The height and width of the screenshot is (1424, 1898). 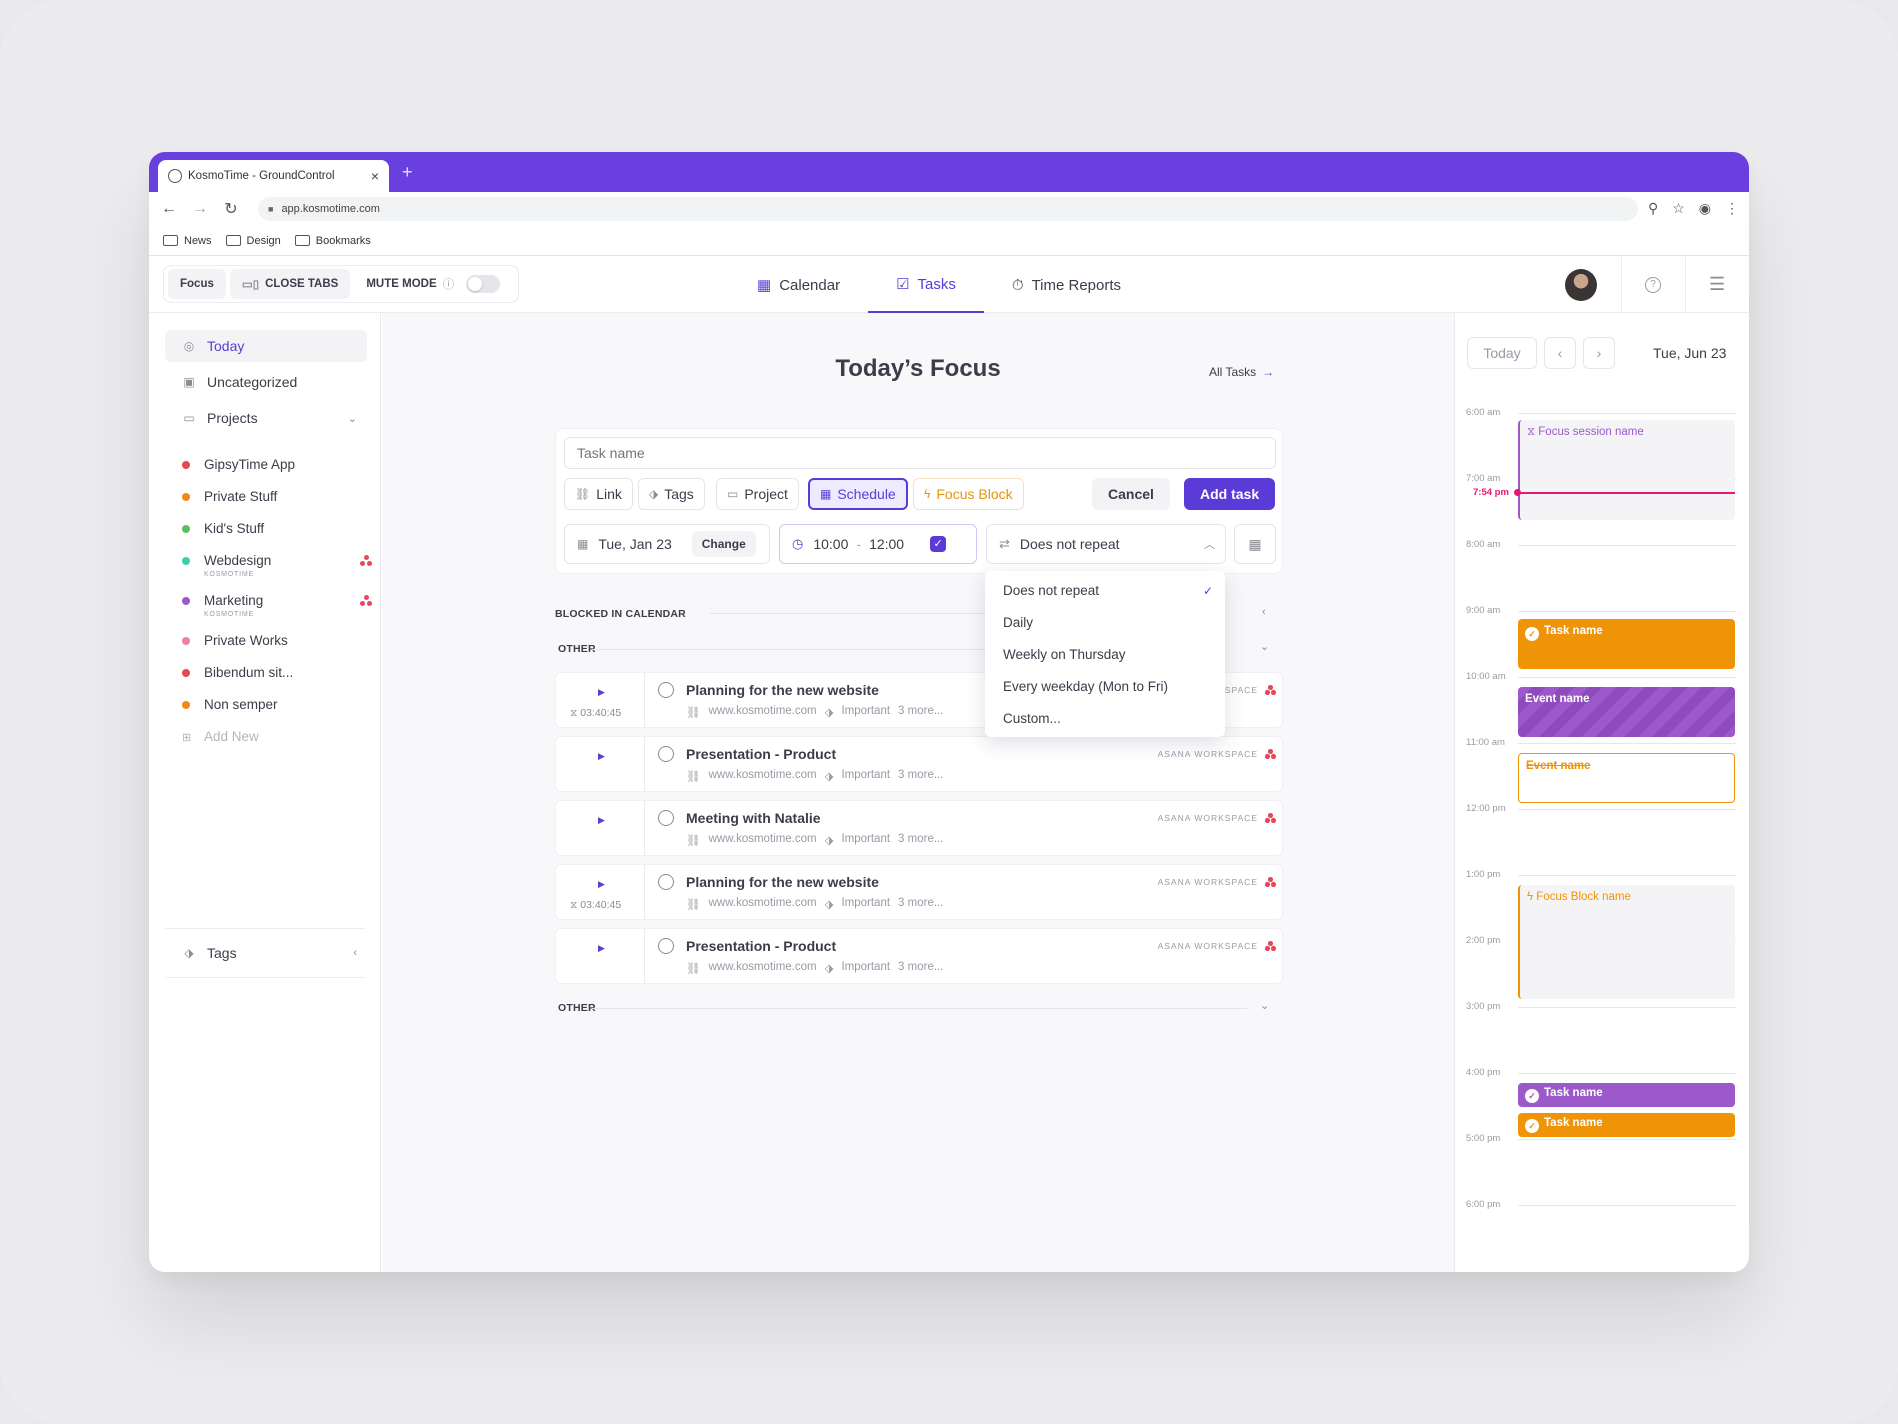 What do you see at coordinates (948, 209) in the screenshot?
I see `url-field: ■ app.kosmotime.com` at bounding box center [948, 209].